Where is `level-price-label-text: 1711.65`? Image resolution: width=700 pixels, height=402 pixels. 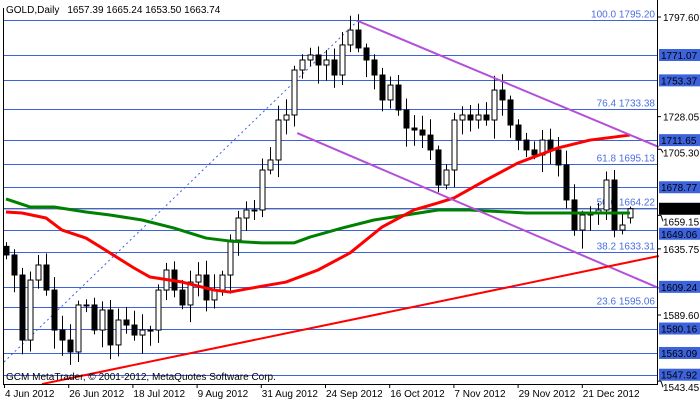 level-price-label-text: 1711.65 is located at coordinates (679, 141).